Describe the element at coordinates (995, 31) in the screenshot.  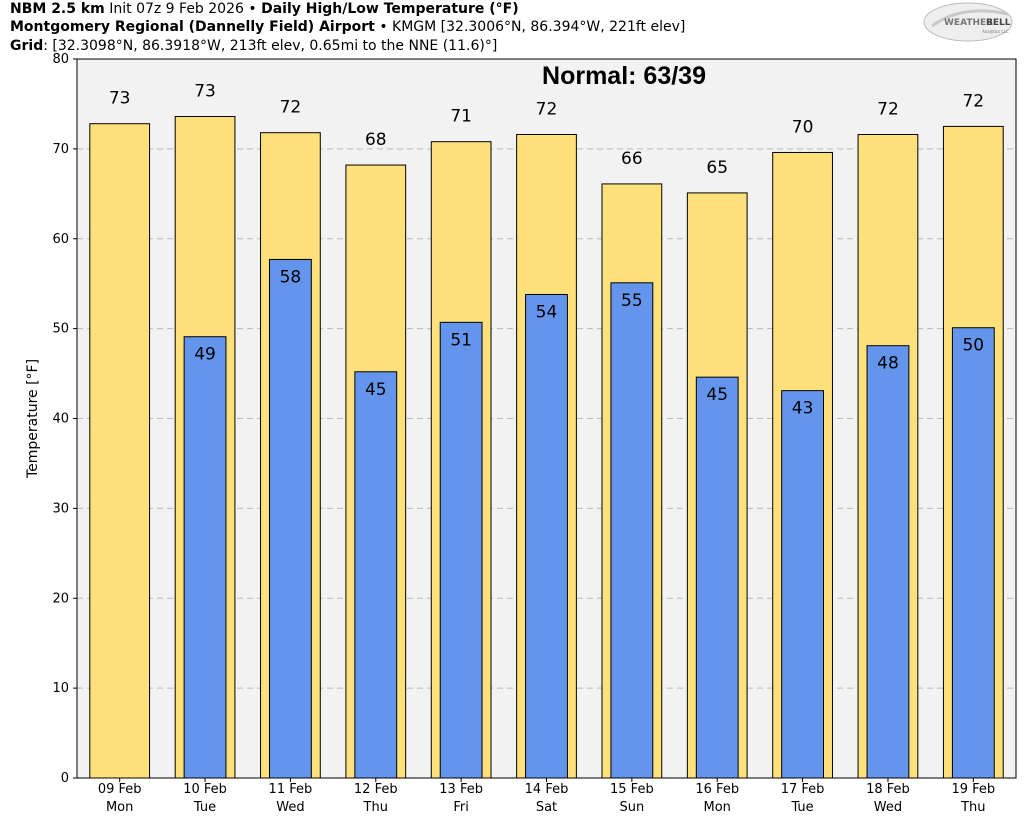
I see `logo-subtext: Analytics LLC` at that location.